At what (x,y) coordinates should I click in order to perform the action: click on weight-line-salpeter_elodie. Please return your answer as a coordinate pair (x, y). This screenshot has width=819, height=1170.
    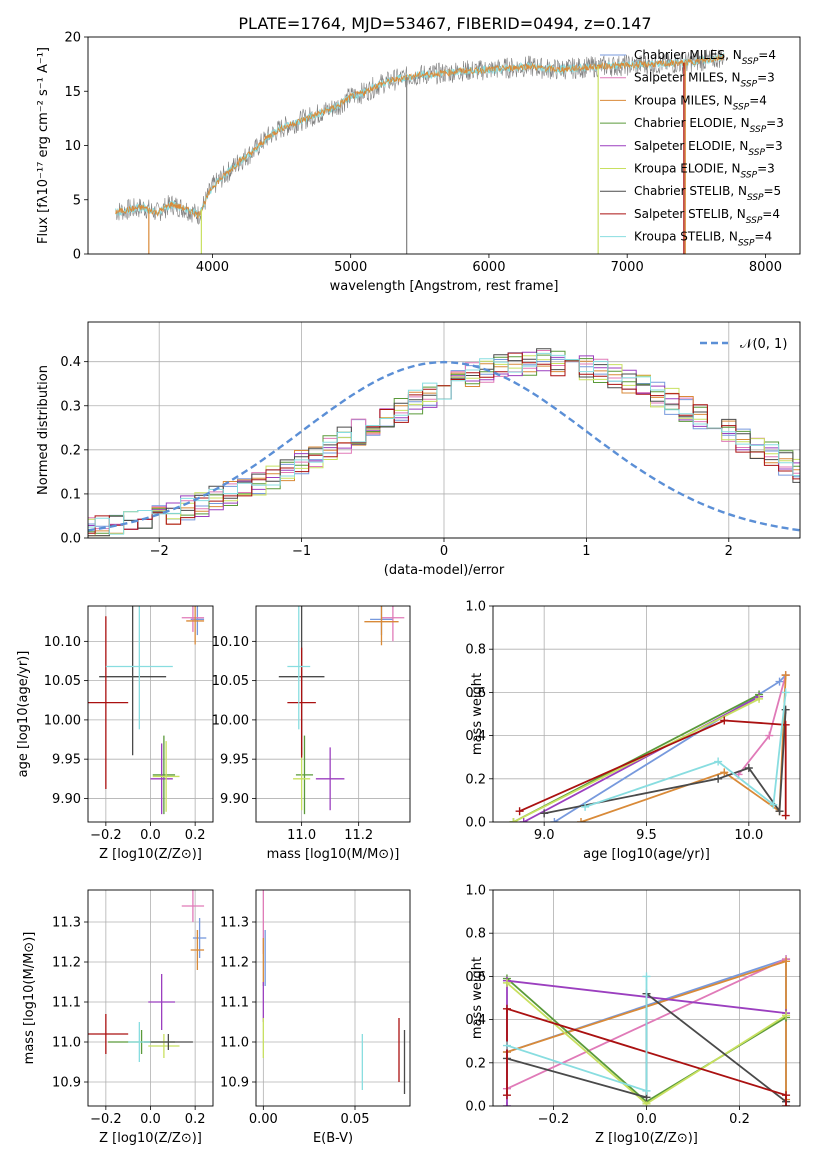
    Looking at the image, I should click on (641, 758).